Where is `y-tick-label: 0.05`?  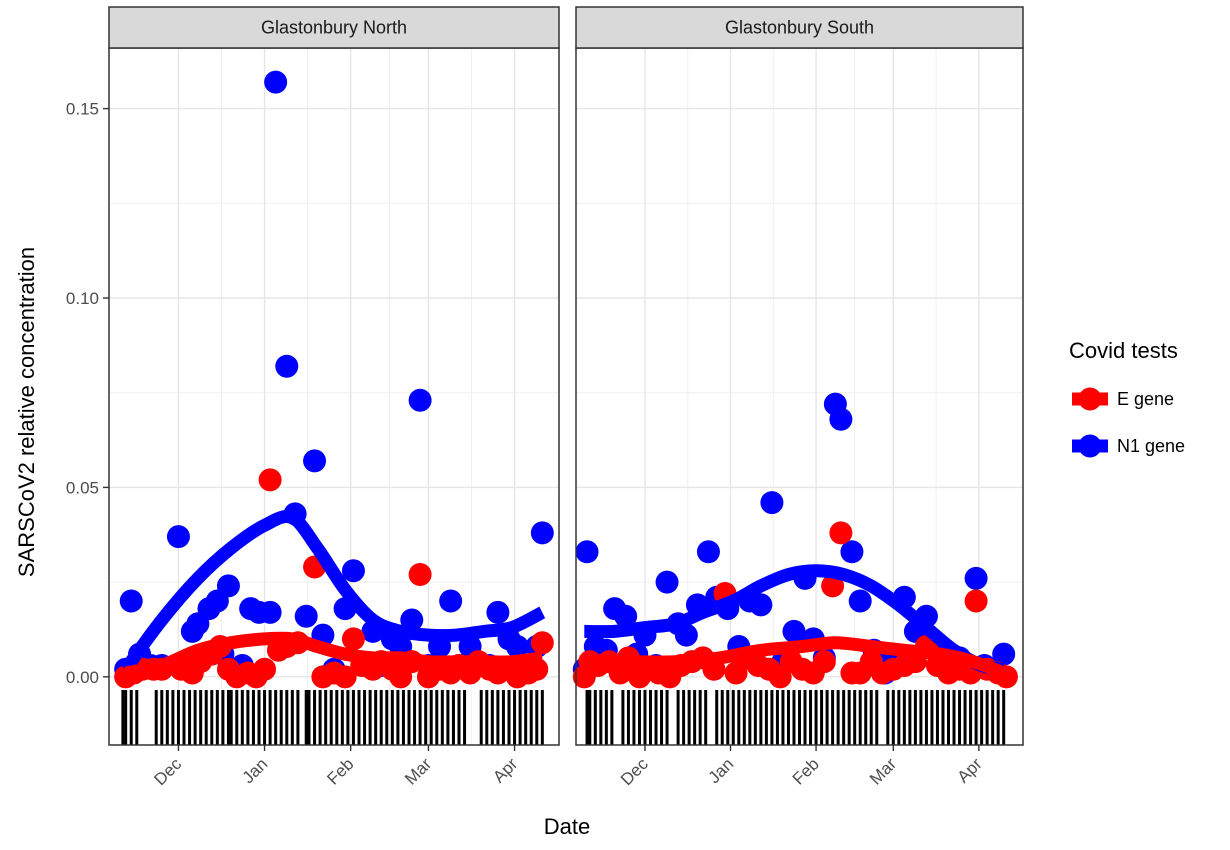
y-tick-label: 0.05 is located at coordinates (82, 487).